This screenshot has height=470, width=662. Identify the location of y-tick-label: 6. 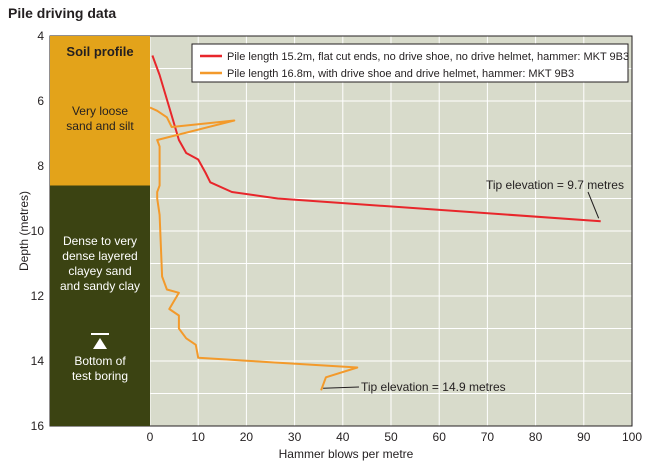
(40, 101).